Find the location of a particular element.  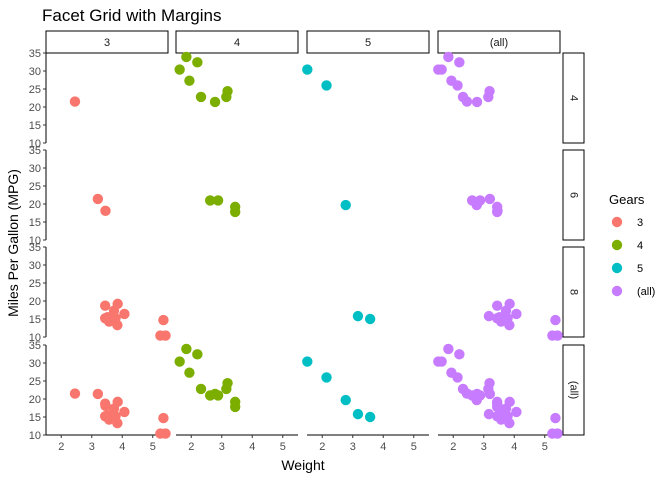

column-strip-label-0: 3 is located at coordinates (107, 43).